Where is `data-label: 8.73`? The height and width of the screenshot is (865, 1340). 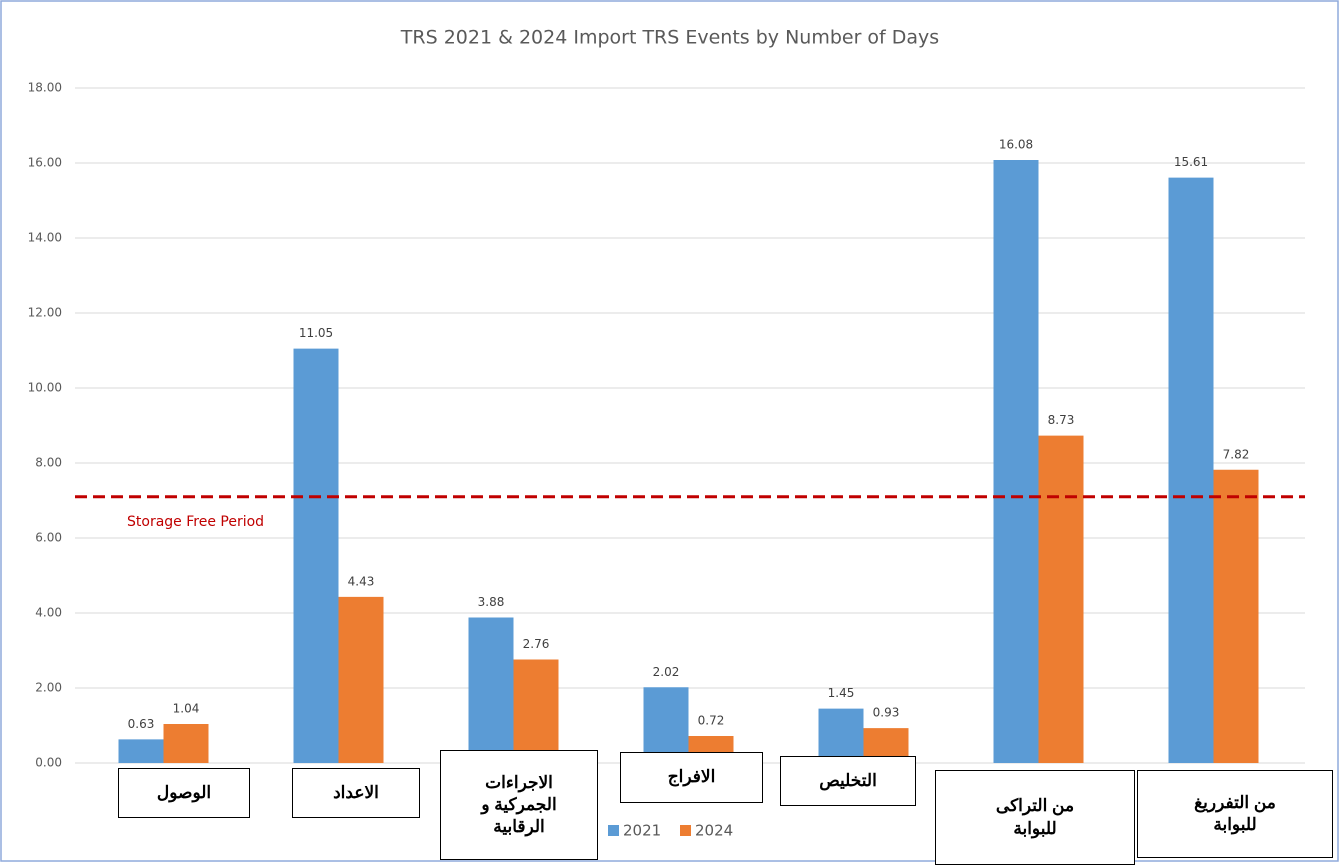 data-label: 8.73 is located at coordinates (1061, 420).